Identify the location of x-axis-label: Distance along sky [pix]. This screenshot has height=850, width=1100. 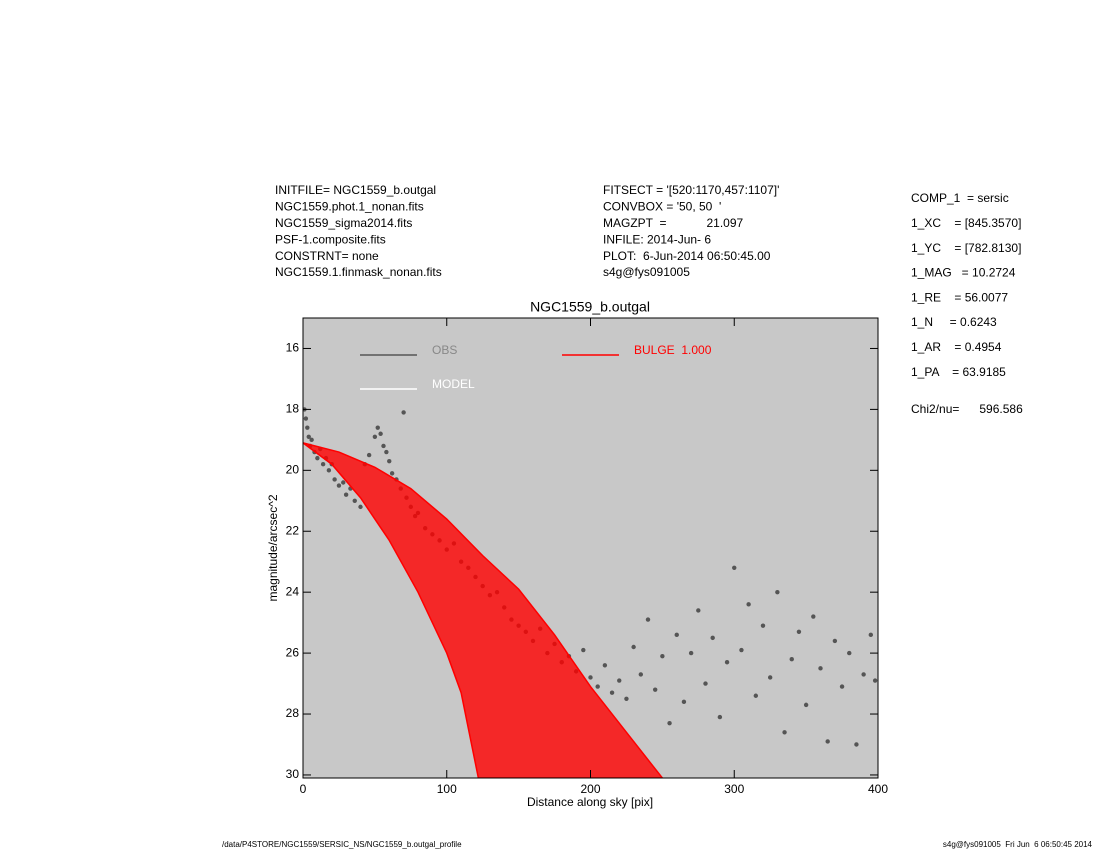
(590, 802).